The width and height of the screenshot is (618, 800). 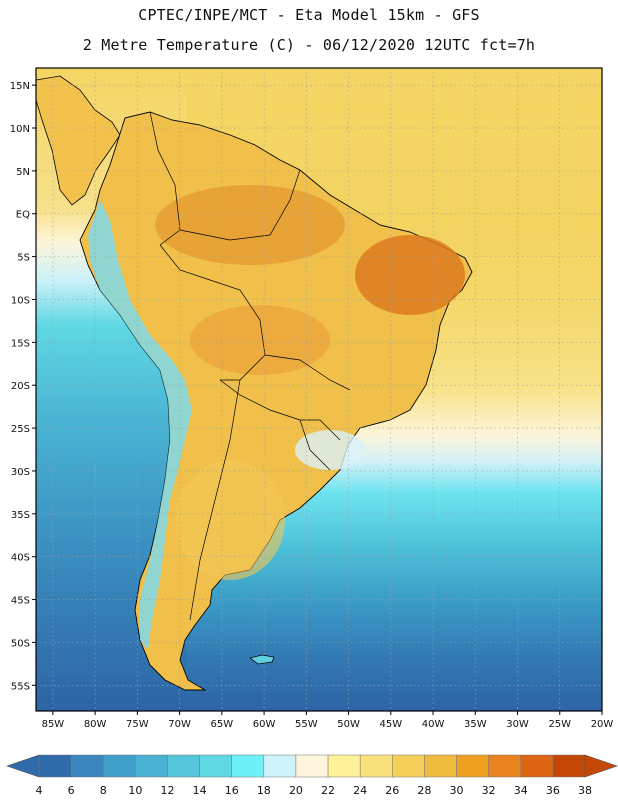 What do you see at coordinates (95, 724) in the screenshot?
I see `lon-label: 80W` at bounding box center [95, 724].